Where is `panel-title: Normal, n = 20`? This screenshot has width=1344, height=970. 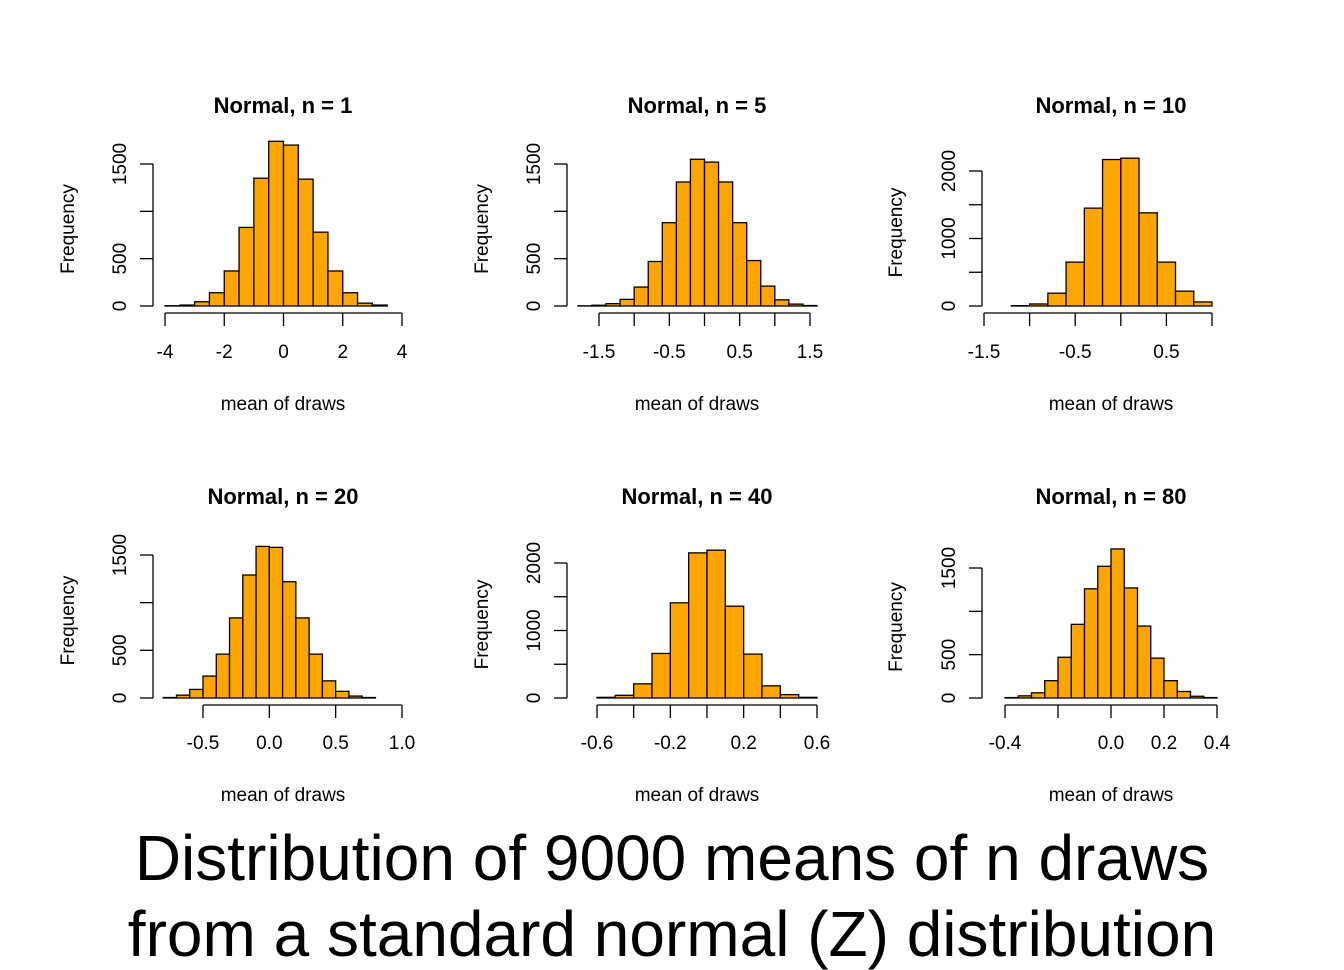
panel-title: Normal, n = 20 is located at coordinates (282, 496).